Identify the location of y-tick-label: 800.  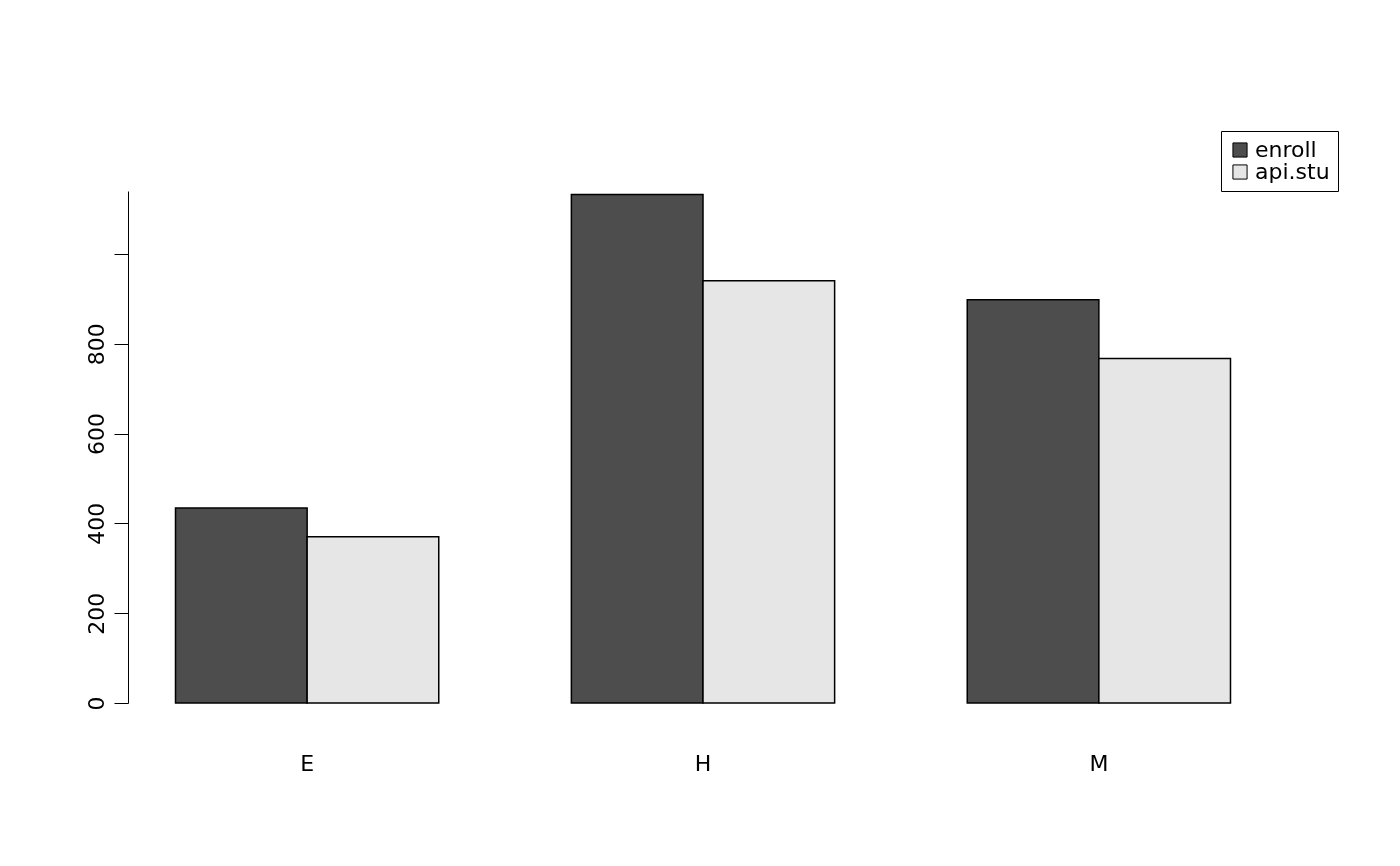
(96, 344).